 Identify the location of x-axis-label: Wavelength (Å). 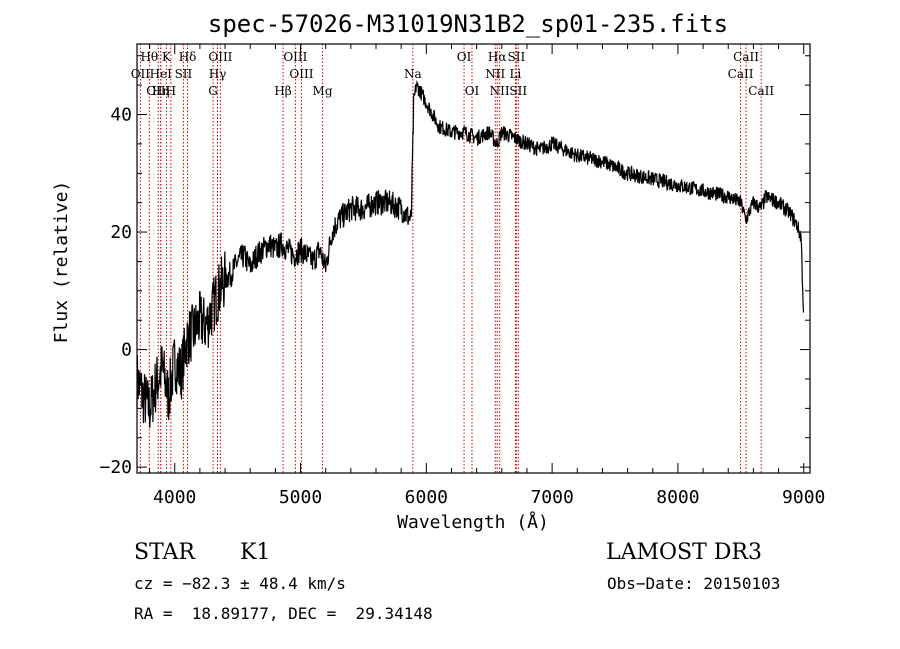
(473, 522).